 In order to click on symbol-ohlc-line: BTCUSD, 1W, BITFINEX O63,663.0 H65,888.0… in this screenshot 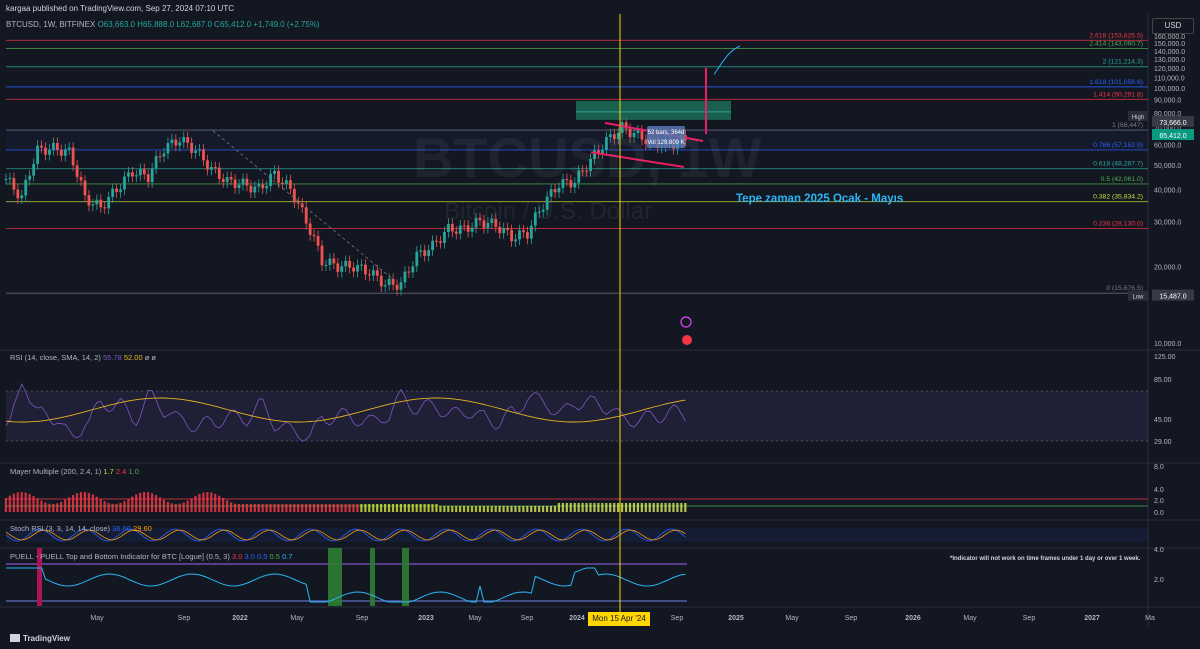, I will do `click(163, 24)`.